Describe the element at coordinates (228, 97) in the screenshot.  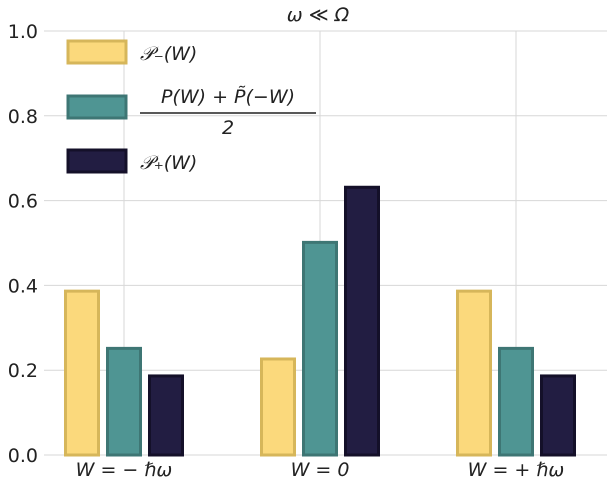
I see `legend-label-numerator: P(W) + P̃(−W)` at that location.